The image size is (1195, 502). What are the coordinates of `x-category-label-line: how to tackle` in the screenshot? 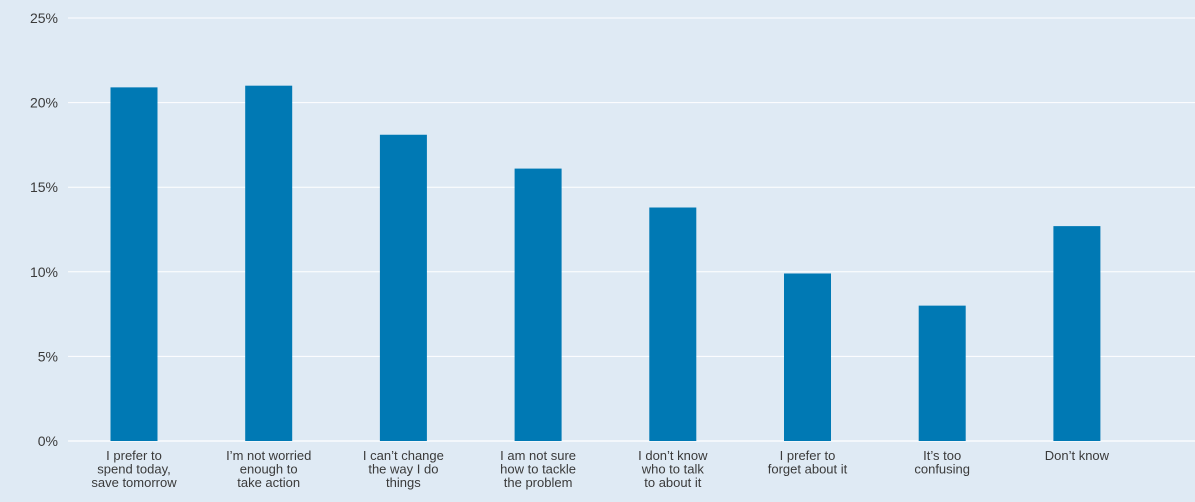 It's located at (538, 469).